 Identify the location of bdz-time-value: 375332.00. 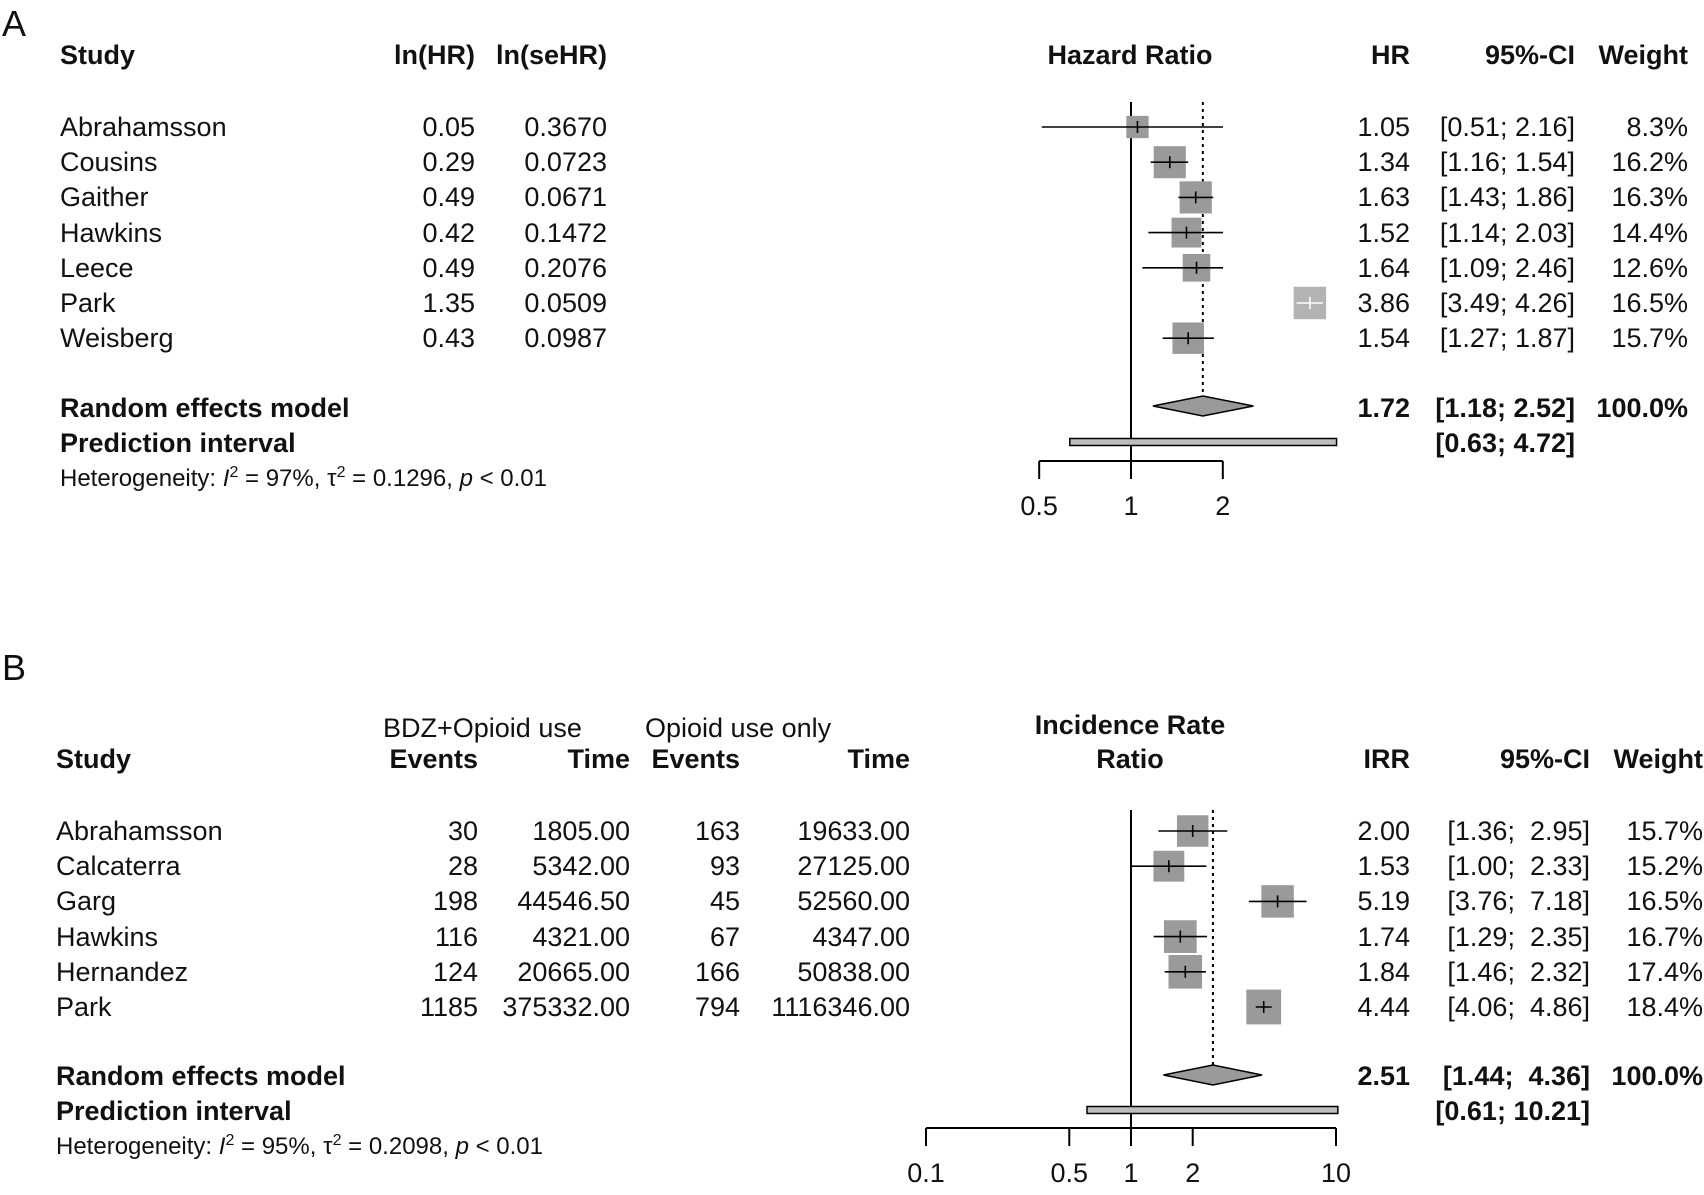
(566, 1007).